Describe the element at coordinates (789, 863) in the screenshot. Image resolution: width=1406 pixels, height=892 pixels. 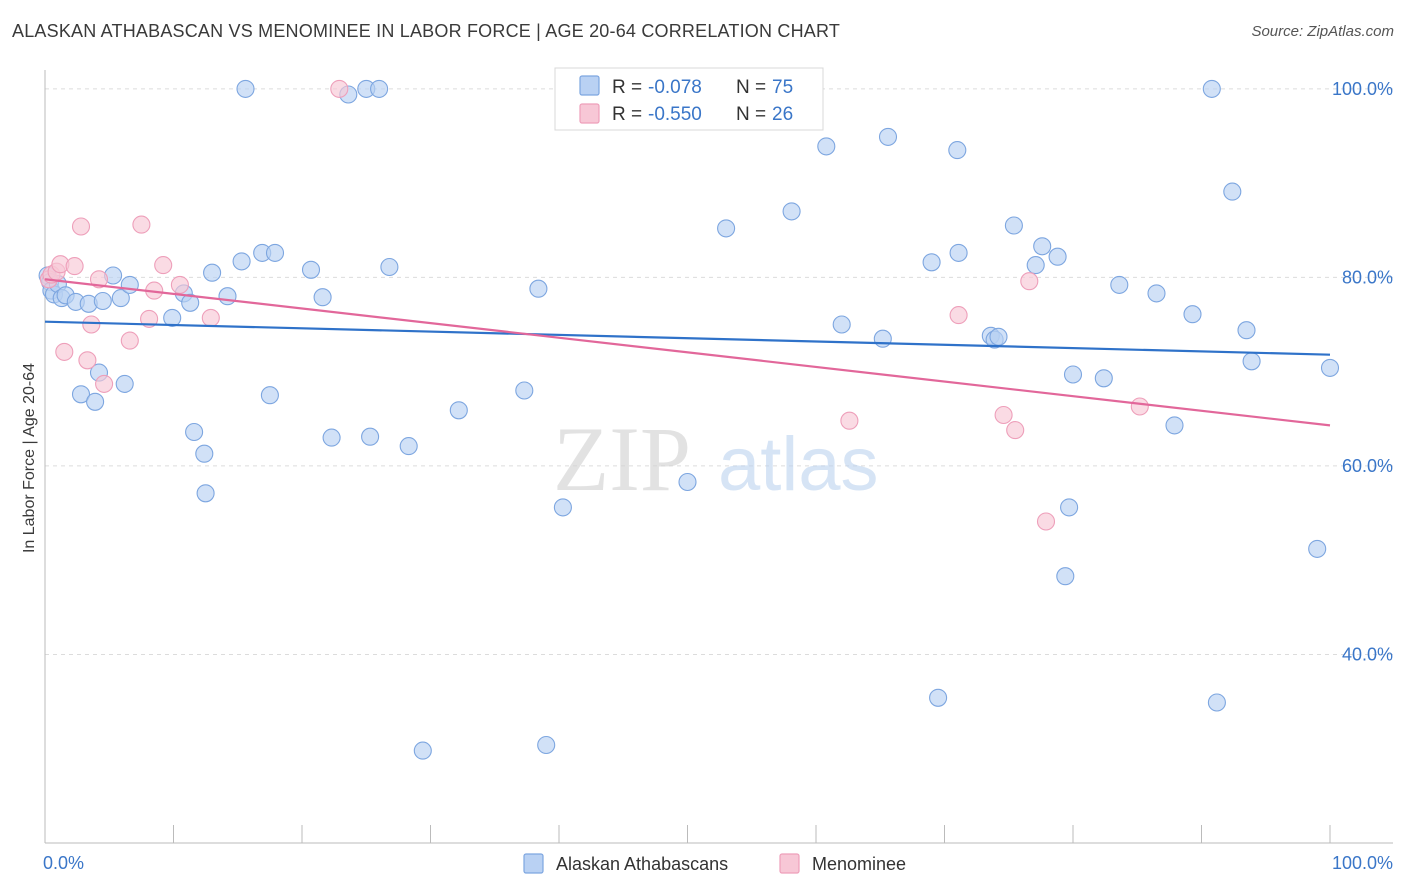
I see `legend-swatch-menominee` at that location.